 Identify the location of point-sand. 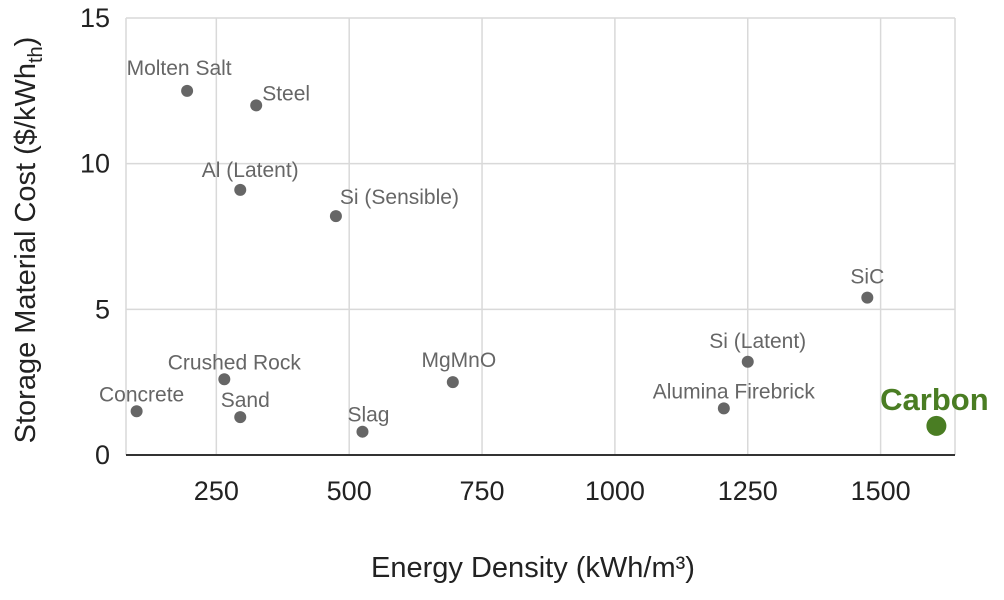
(240, 417).